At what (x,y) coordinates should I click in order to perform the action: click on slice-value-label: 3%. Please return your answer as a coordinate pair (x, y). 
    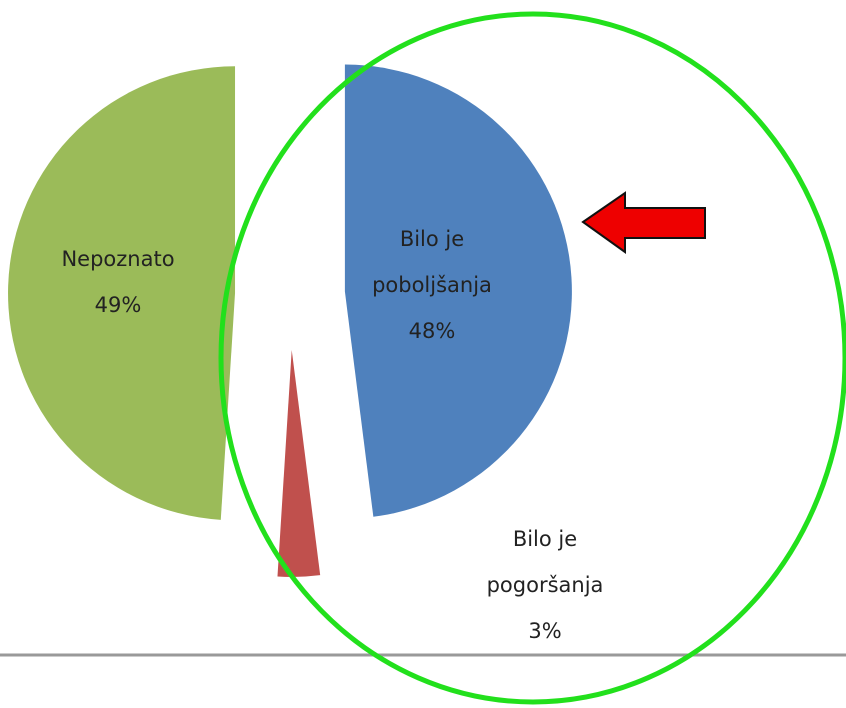
    Looking at the image, I should click on (544, 631).